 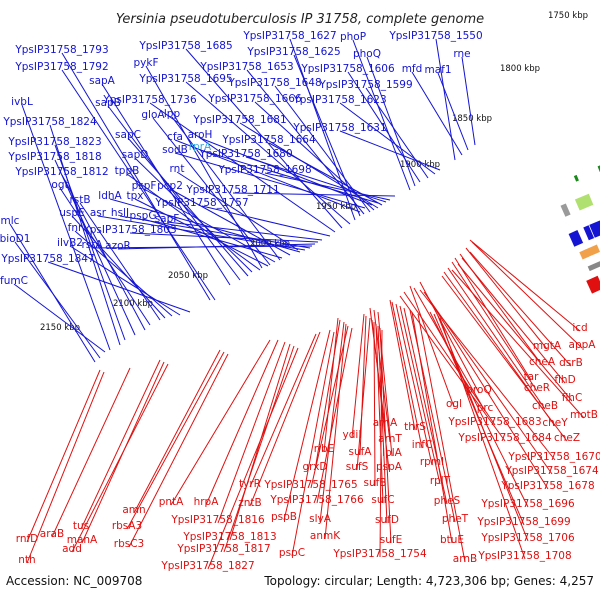 I want to click on gene-label: rbsC3, so click(x=129, y=544).